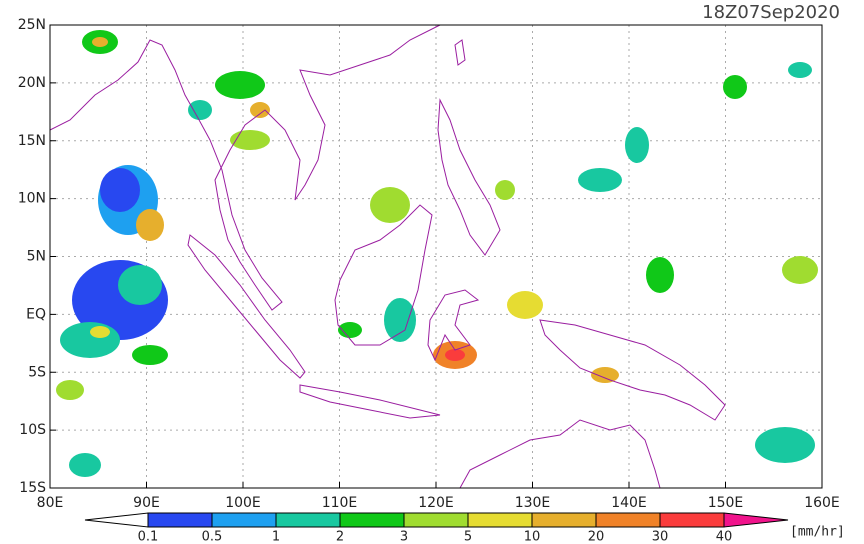 This screenshot has width=864, height=544. What do you see at coordinates (726, 503) in the screenshot?
I see `lon-tick-label: 150E` at bounding box center [726, 503].